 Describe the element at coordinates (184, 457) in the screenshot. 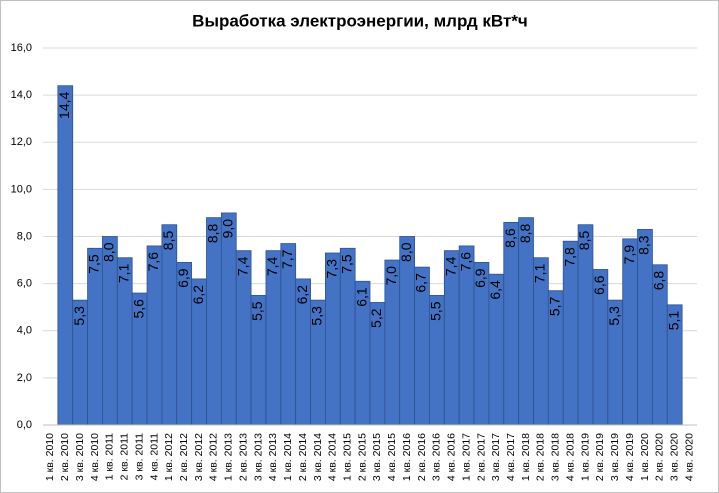

I see `x-tick-label: 2 кв. 2012` at that location.